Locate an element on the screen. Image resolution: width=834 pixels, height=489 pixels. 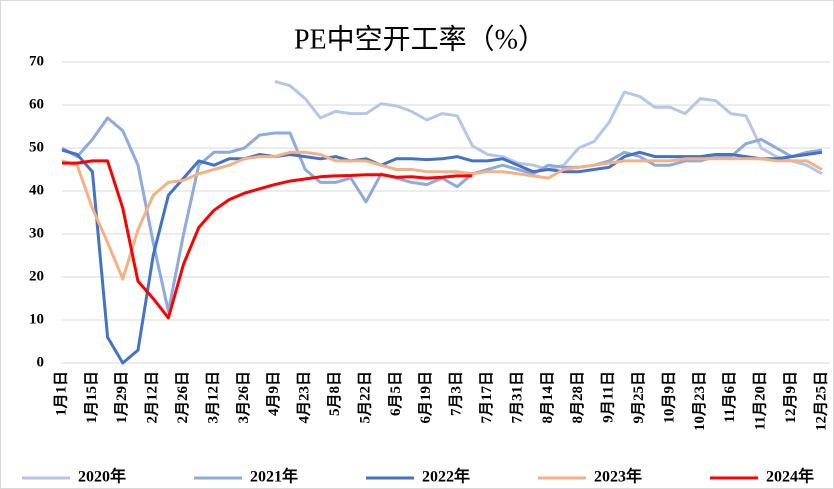
x-tick-label: 7月17日 is located at coordinates (486, 397).